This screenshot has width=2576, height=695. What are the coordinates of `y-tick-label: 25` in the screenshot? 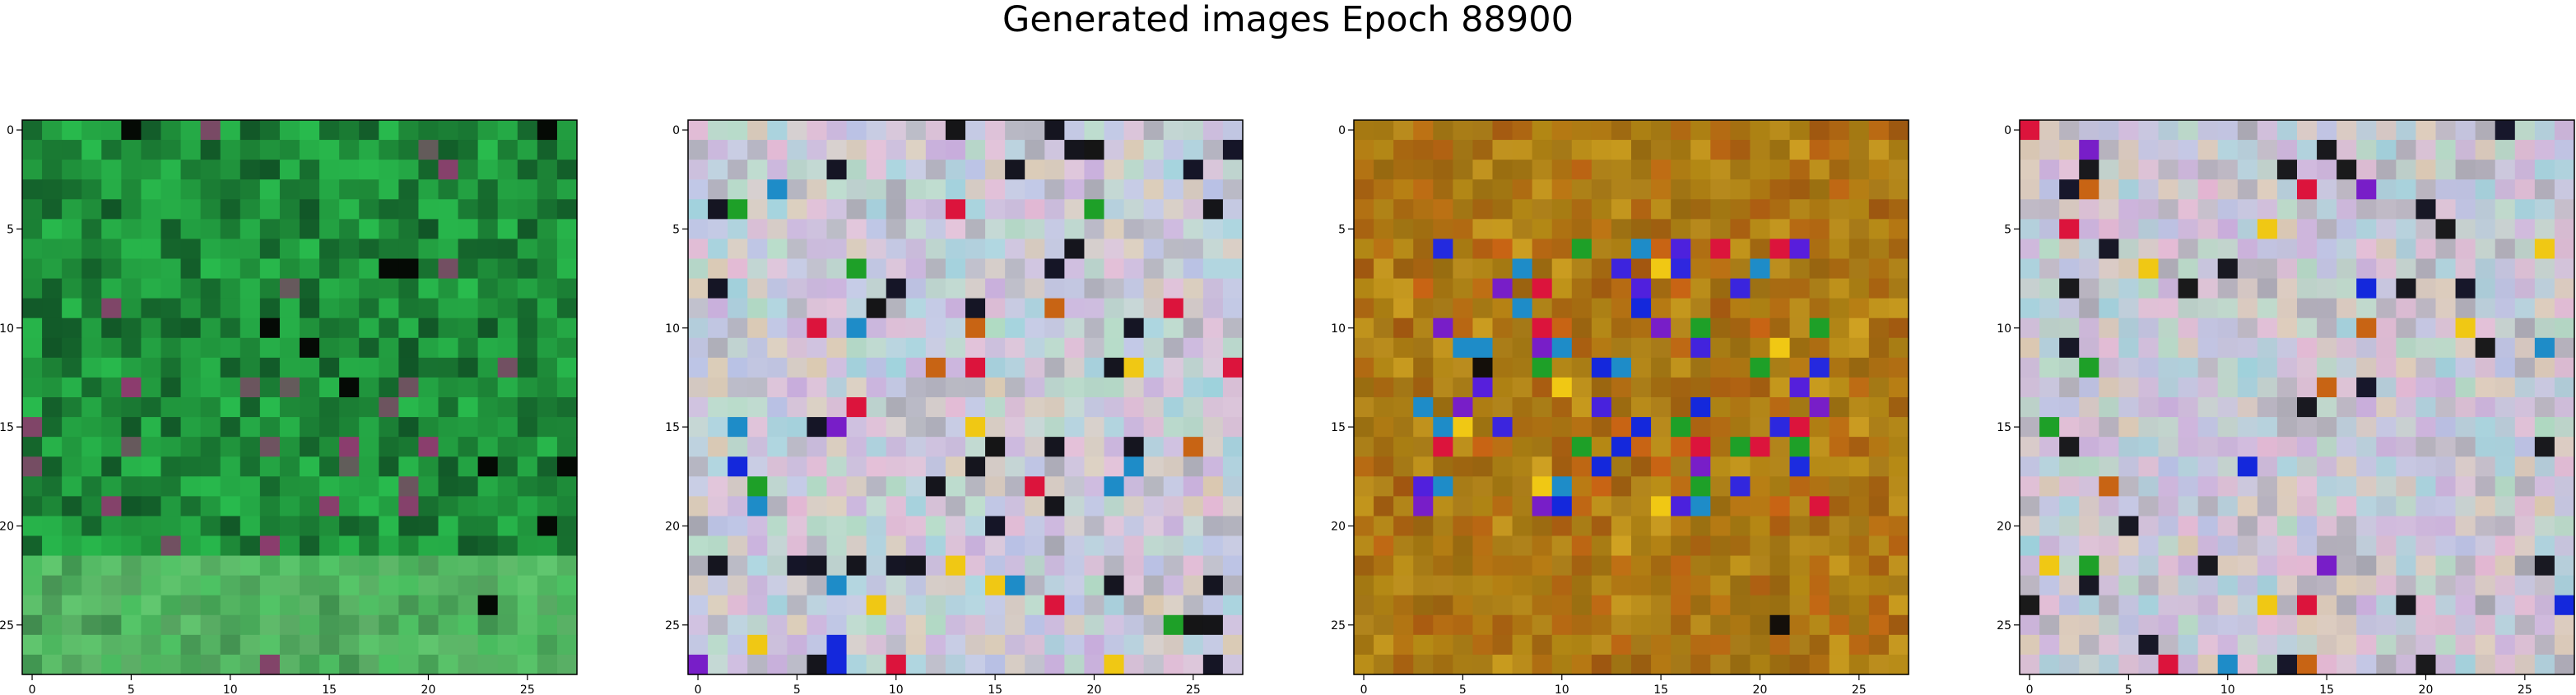 It's located at (672, 625).